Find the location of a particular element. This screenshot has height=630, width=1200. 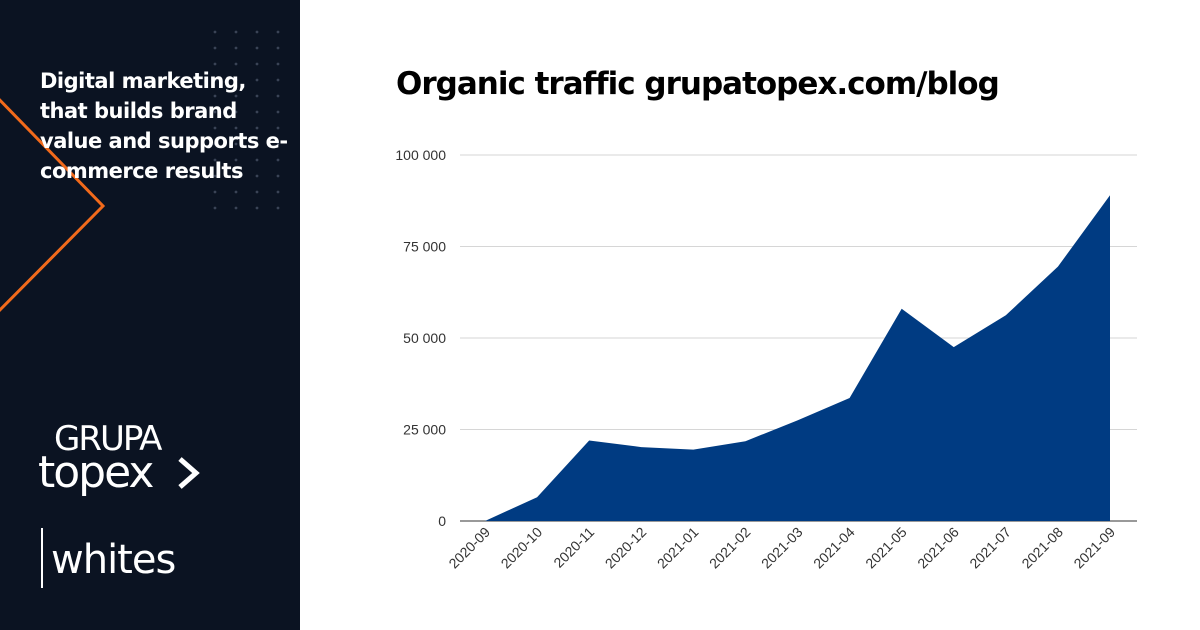

logo-divider is located at coordinates (42, 558).